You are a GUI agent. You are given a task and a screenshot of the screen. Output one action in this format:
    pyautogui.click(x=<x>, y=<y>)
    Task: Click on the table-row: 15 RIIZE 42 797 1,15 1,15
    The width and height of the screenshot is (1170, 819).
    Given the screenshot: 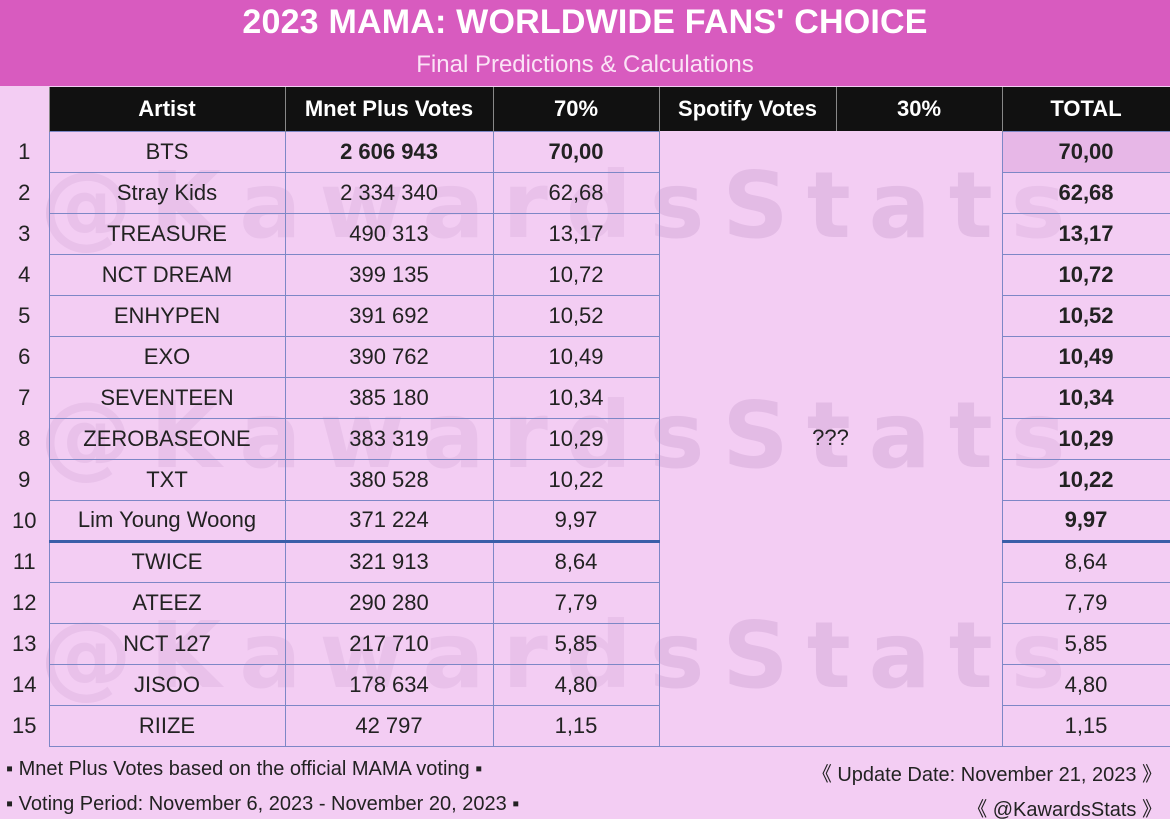 What is the action you would take?
    pyautogui.click(x=585, y=725)
    